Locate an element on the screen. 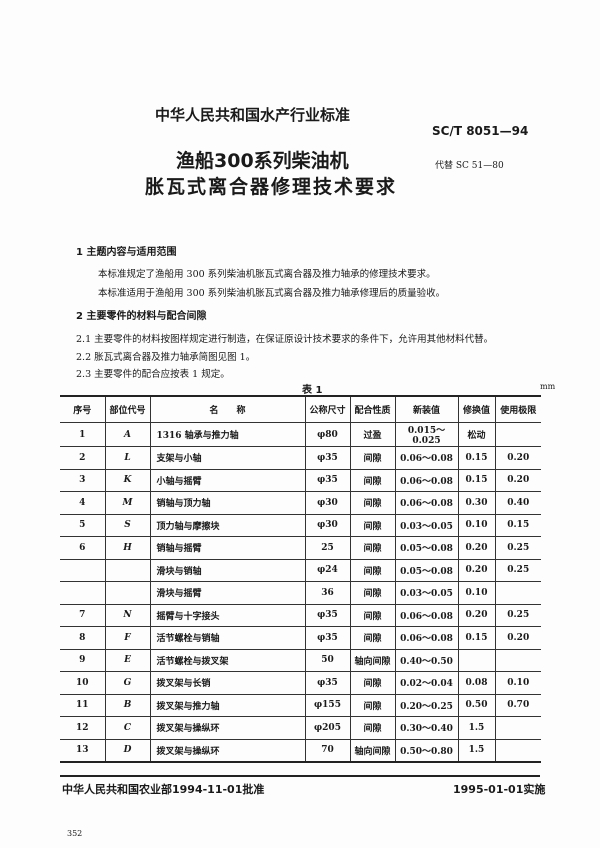 The width and height of the screenshot is (600, 848). effective-note: 1995-01-01实施 is located at coordinates (499, 789).